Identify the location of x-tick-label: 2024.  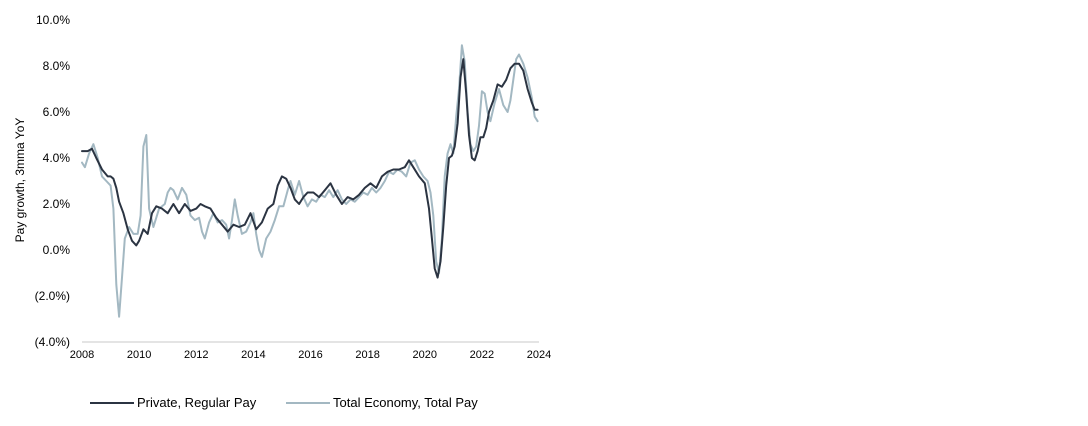
(539, 355).